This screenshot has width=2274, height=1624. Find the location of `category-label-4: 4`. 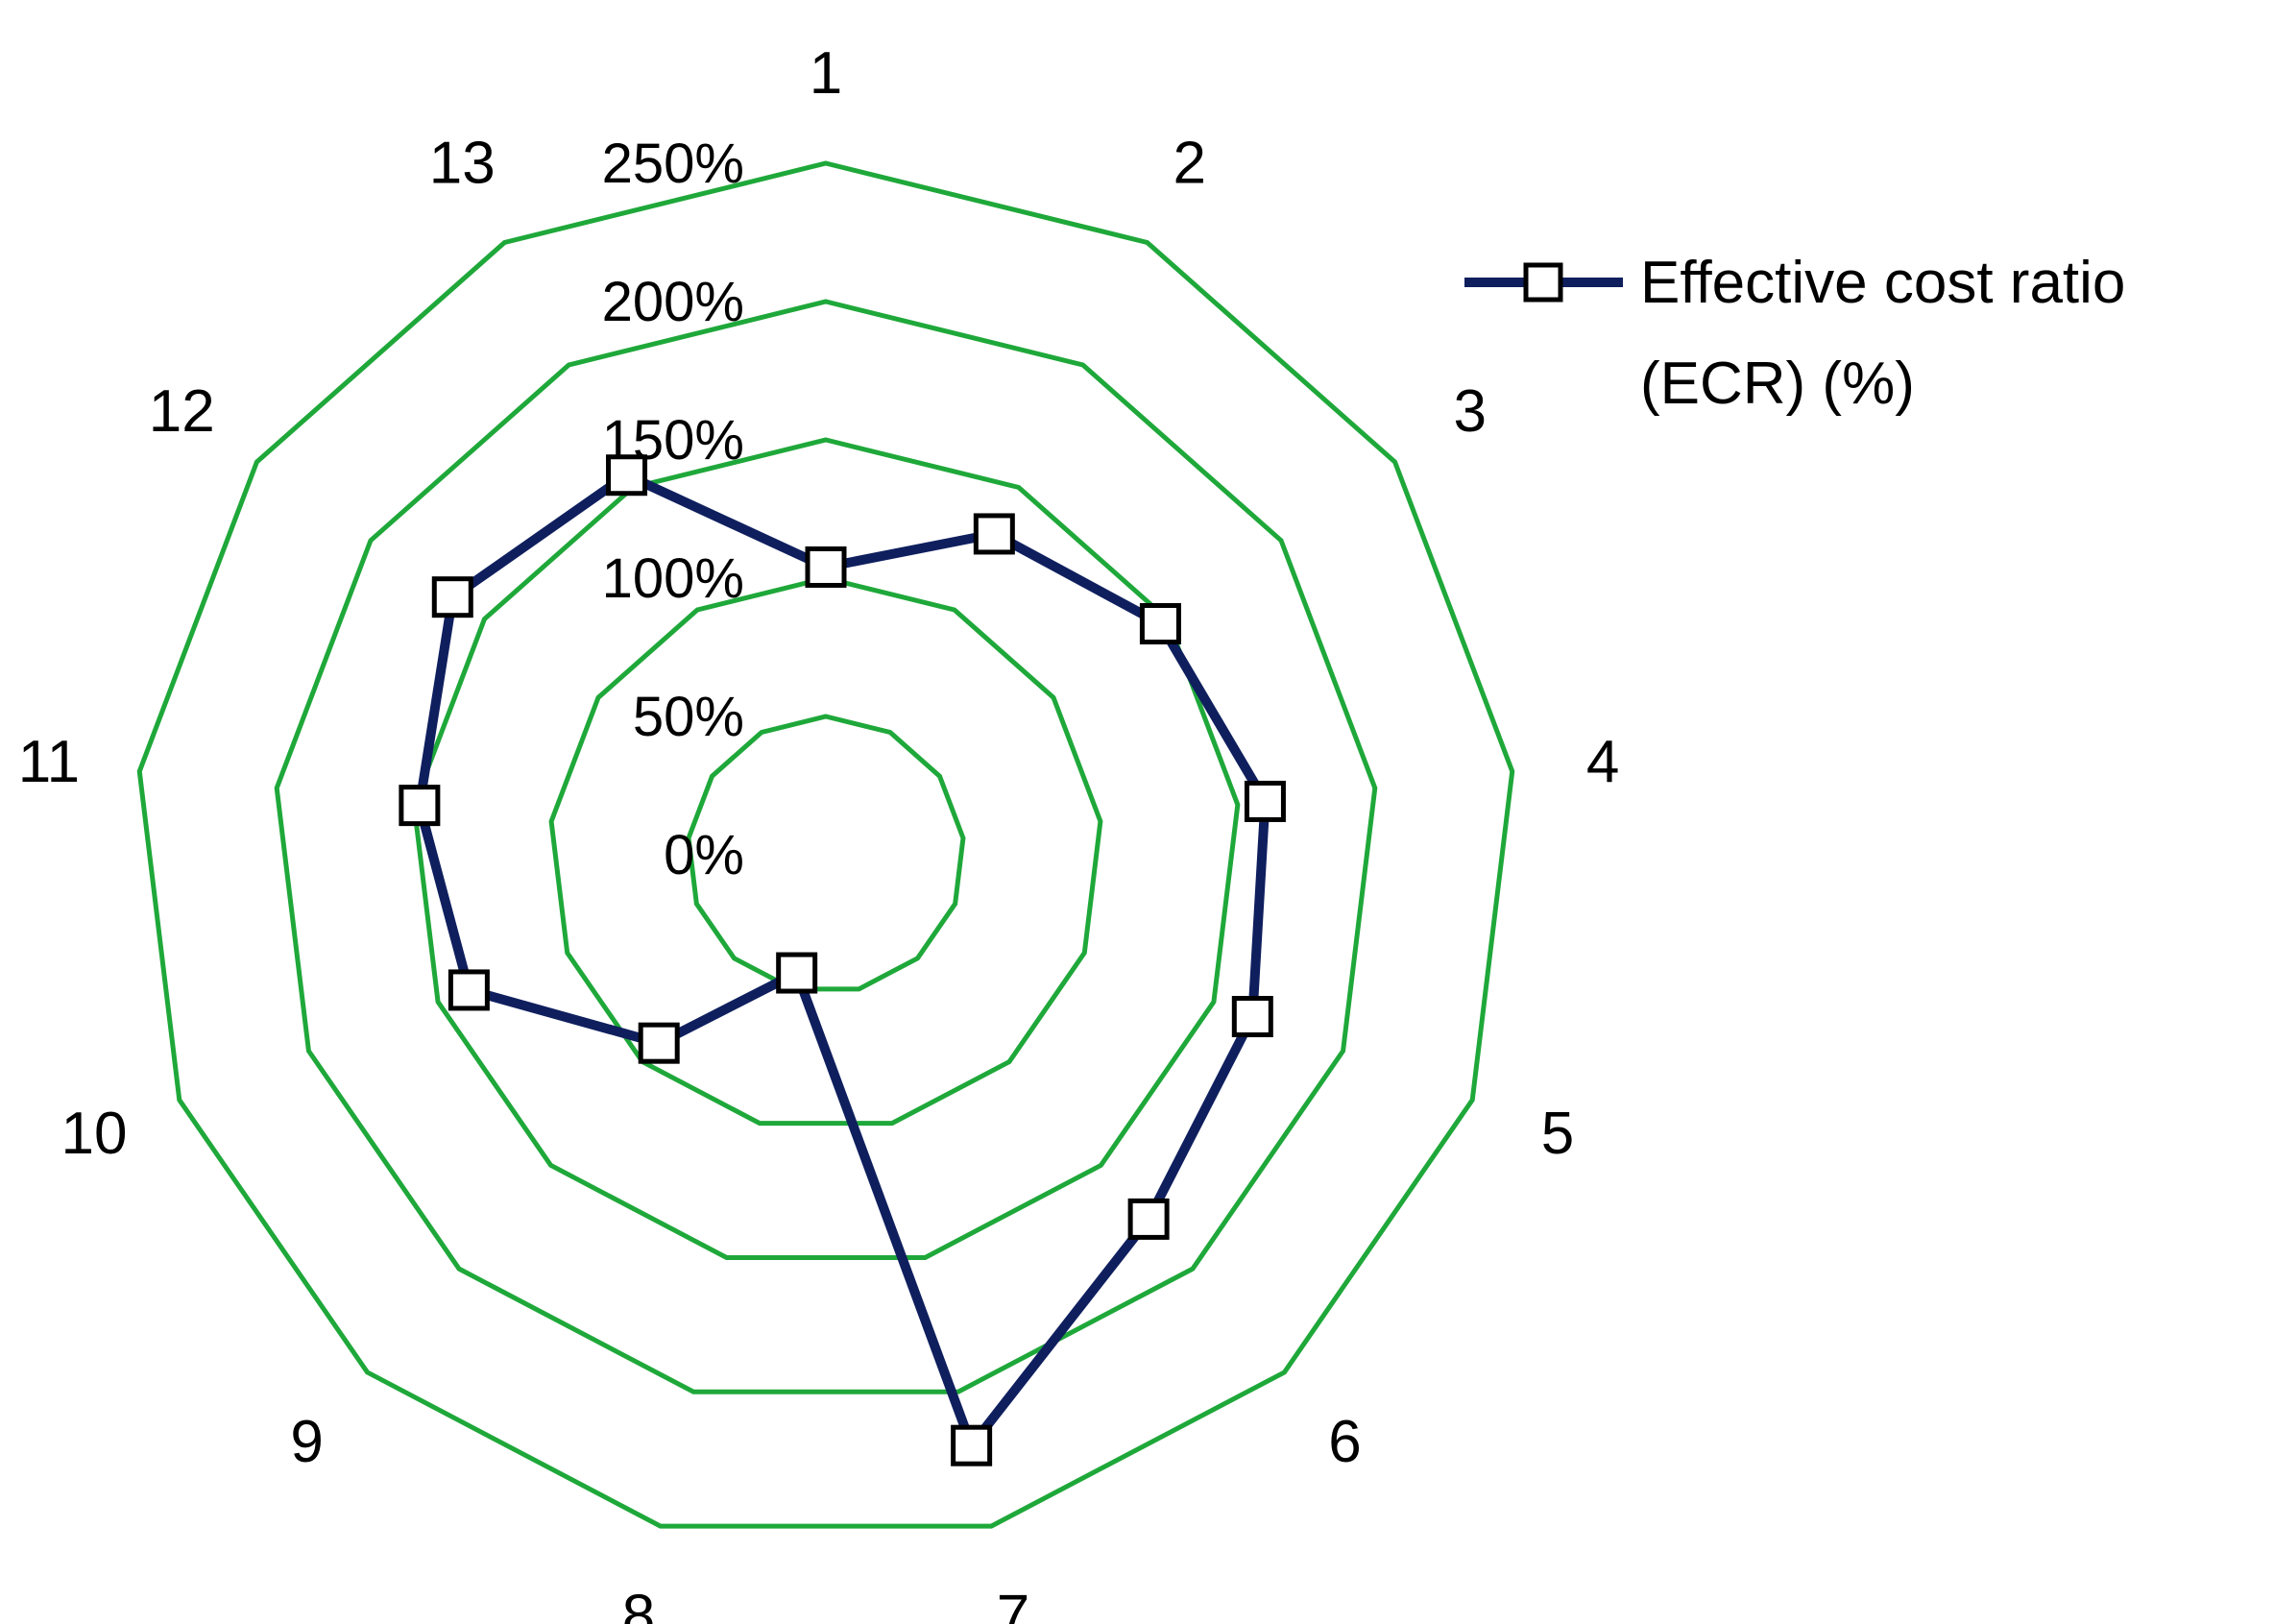

category-label-4: 4 is located at coordinates (1602, 762).